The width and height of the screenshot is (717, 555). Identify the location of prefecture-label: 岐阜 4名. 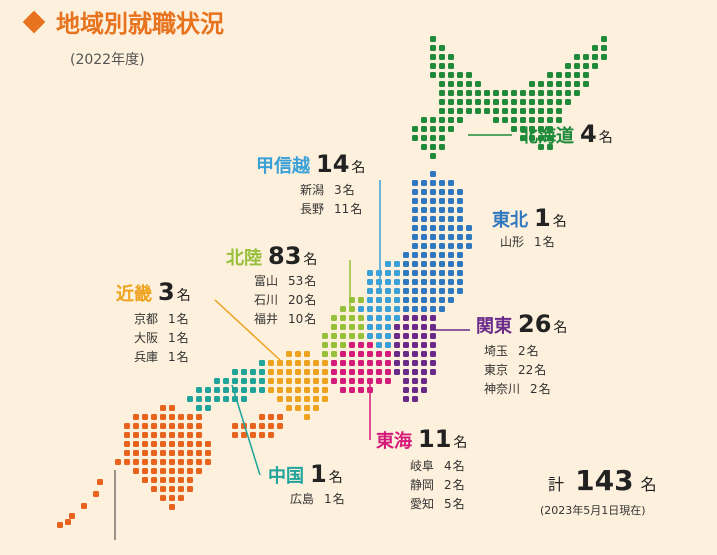
(437, 465).